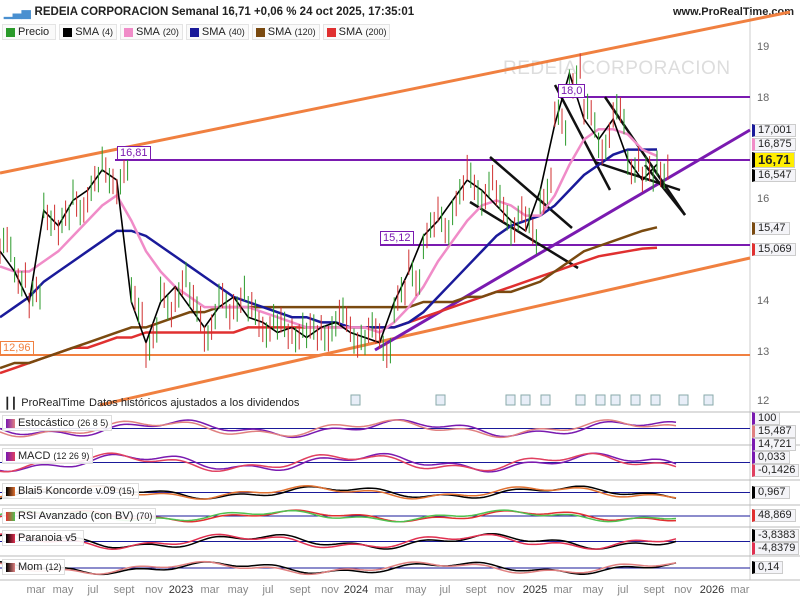  What do you see at coordinates (771, 492) in the screenshot?
I see `panel-value: 0,967` at bounding box center [771, 492].